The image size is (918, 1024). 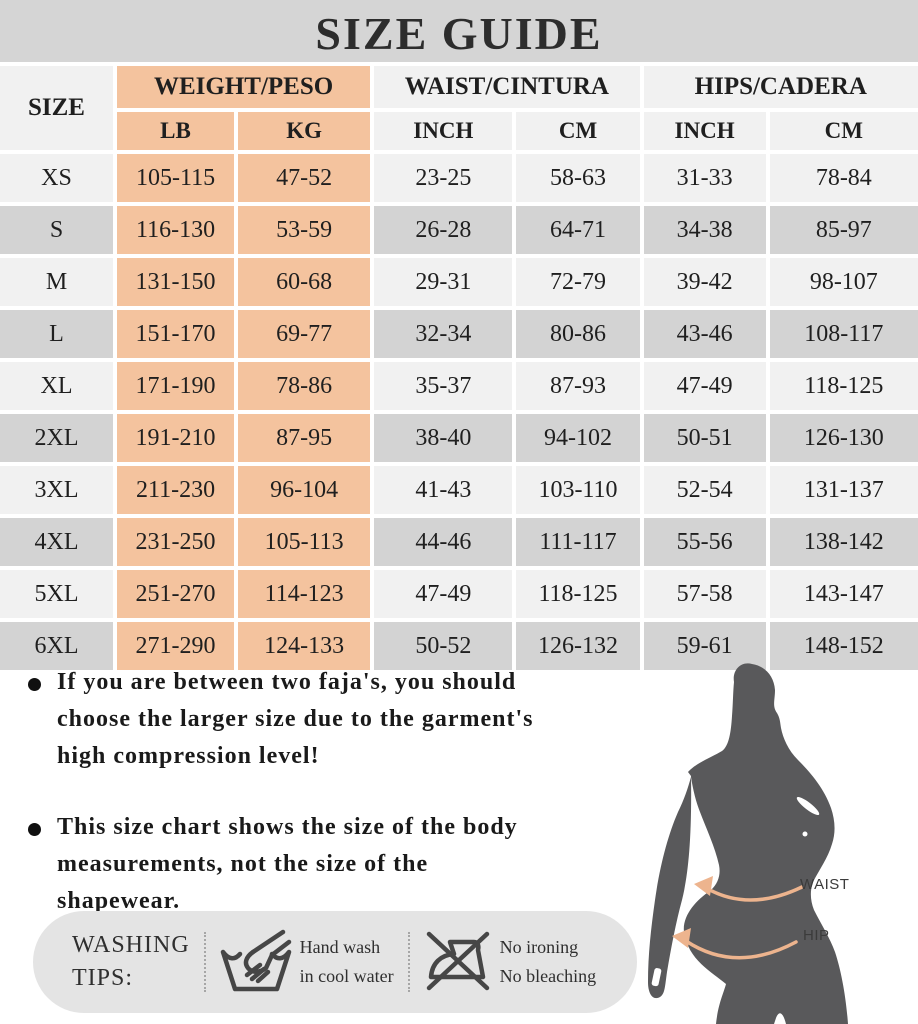 What do you see at coordinates (704, 542) in the screenshot?
I see `cell-hips_inch: 55-56` at bounding box center [704, 542].